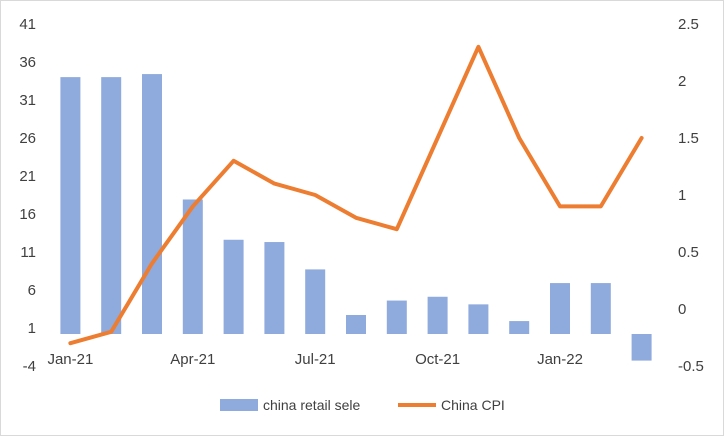 This screenshot has height=436, width=724. What do you see at coordinates (688, 138) in the screenshot?
I see `right-axis-tick-label: 1.5` at bounding box center [688, 138].